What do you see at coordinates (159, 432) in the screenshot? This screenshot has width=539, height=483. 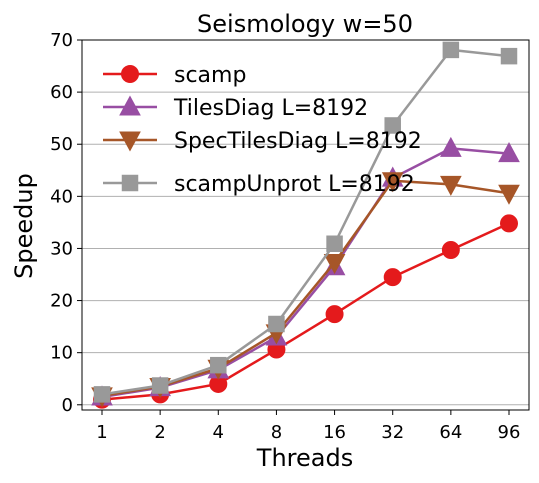 I see `x-tick-label: 2` at bounding box center [159, 432].